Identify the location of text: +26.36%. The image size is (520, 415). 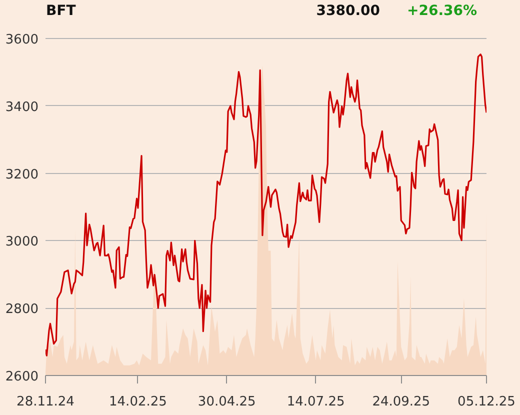
(442, 11).